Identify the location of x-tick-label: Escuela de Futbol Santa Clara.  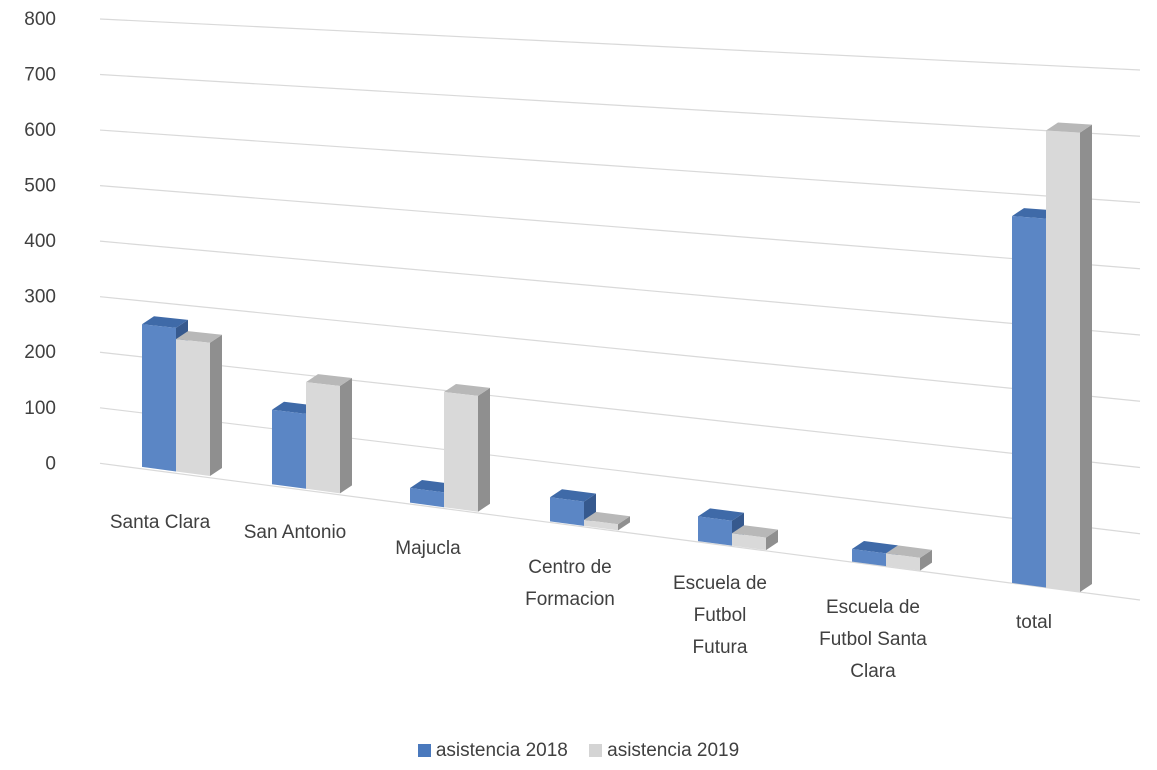
(873, 639).